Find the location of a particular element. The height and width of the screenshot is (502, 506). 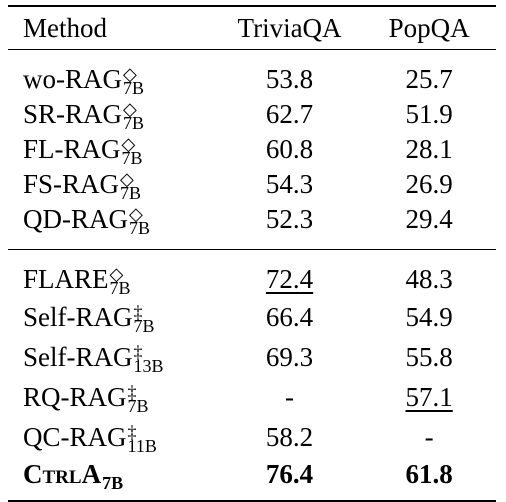

second-best-value: 72.4 is located at coordinates (289, 279).